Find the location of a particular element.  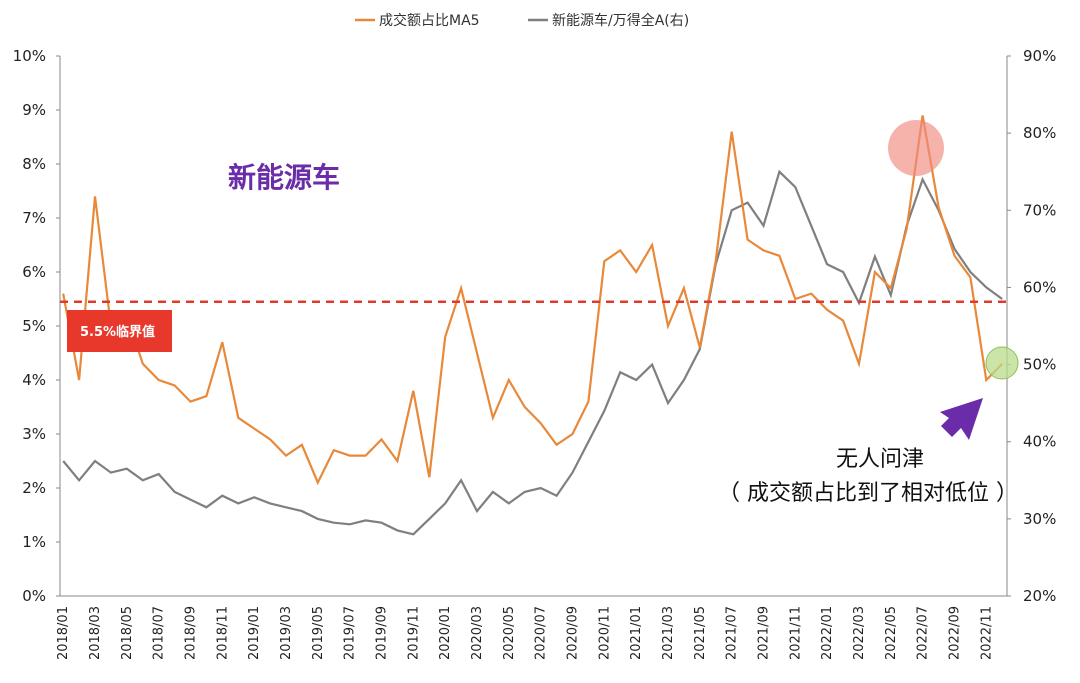

right-tick-label: 50% is located at coordinates (1039, 365).